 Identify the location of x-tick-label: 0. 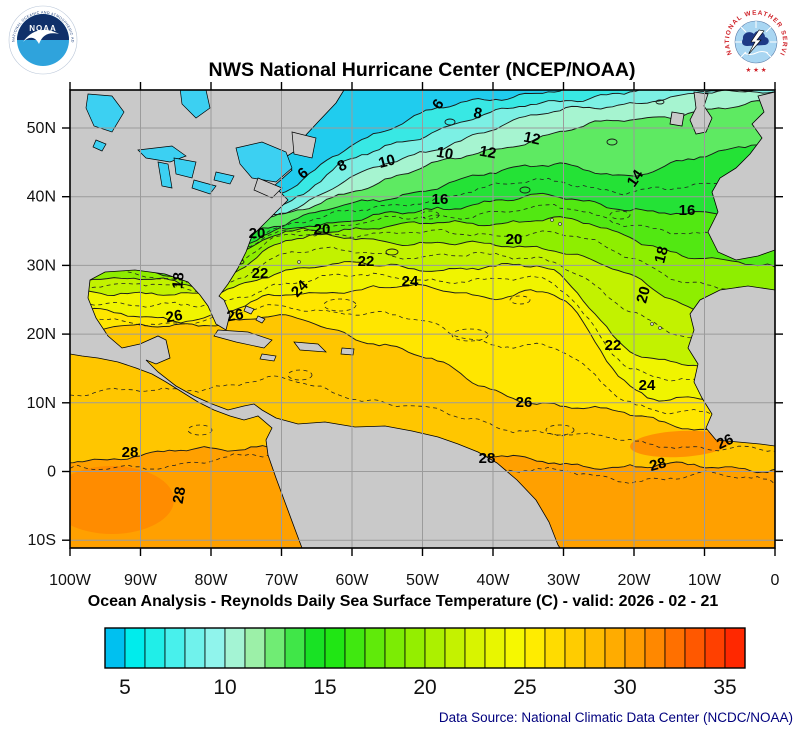
(775, 580).